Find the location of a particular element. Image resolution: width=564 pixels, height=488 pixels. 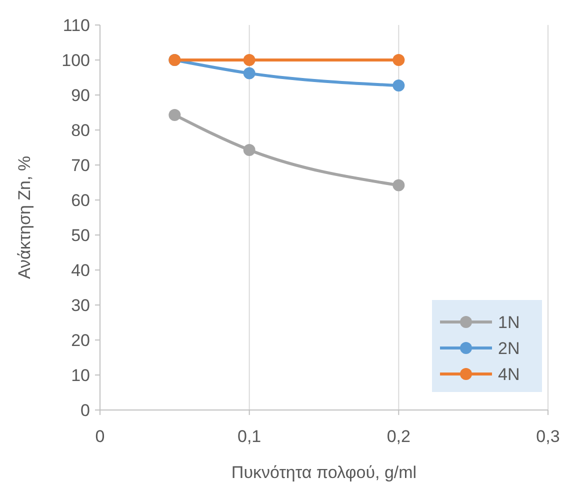

y-tick-label: 100 is located at coordinates (76, 60).